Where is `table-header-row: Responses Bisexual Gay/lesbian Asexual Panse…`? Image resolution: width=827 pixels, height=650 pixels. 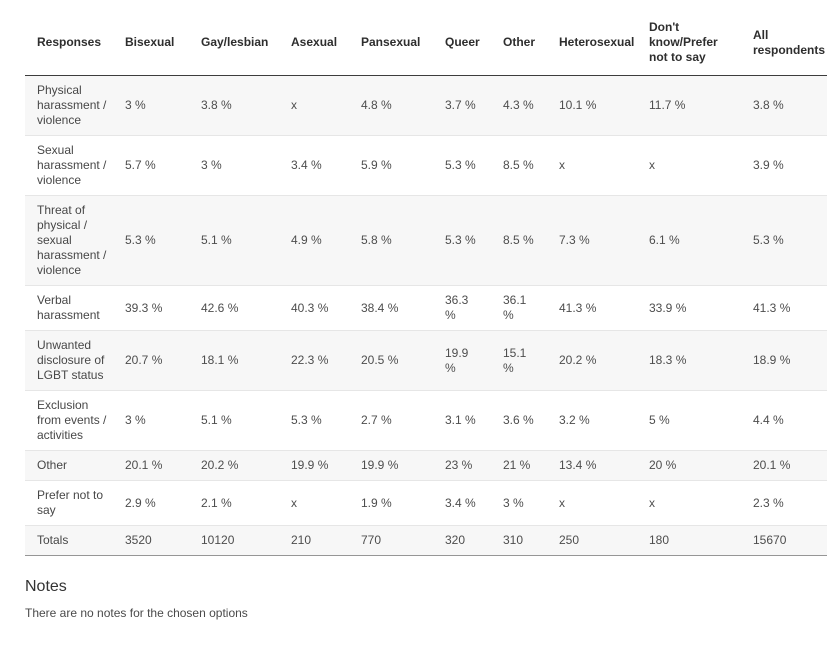 table-header-row: Responses Bisexual Gay/lesbian Asexual Panse… is located at coordinates (426, 43).